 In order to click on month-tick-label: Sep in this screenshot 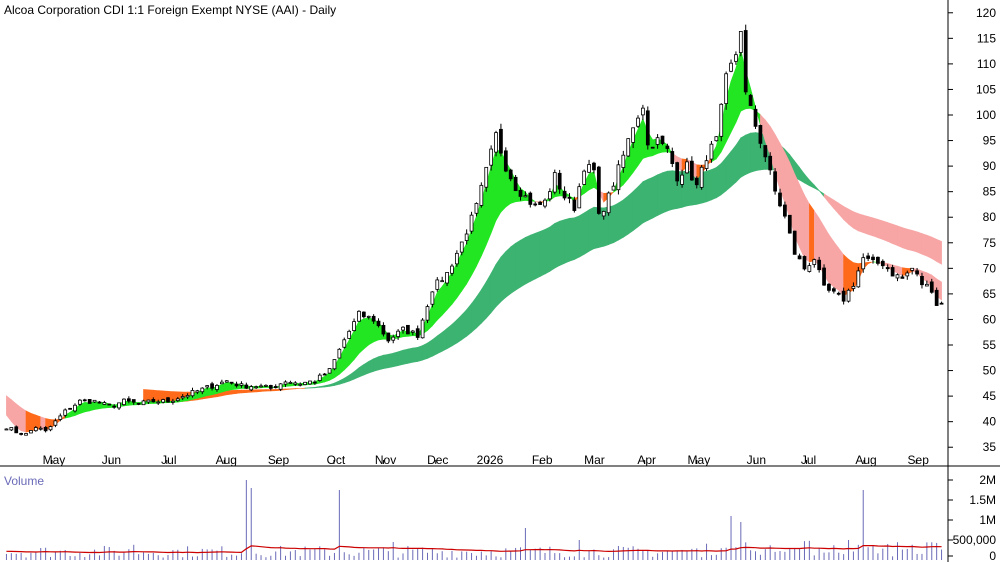, I will do `click(919, 460)`.